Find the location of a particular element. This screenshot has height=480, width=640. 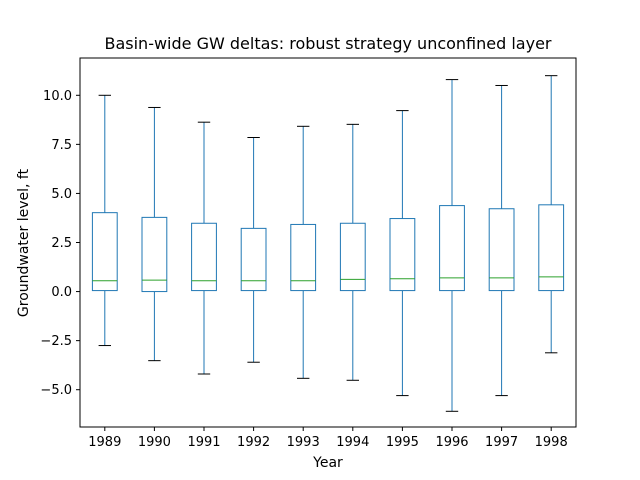

y-tick-label: 10.0 is located at coordinates (57, 96).